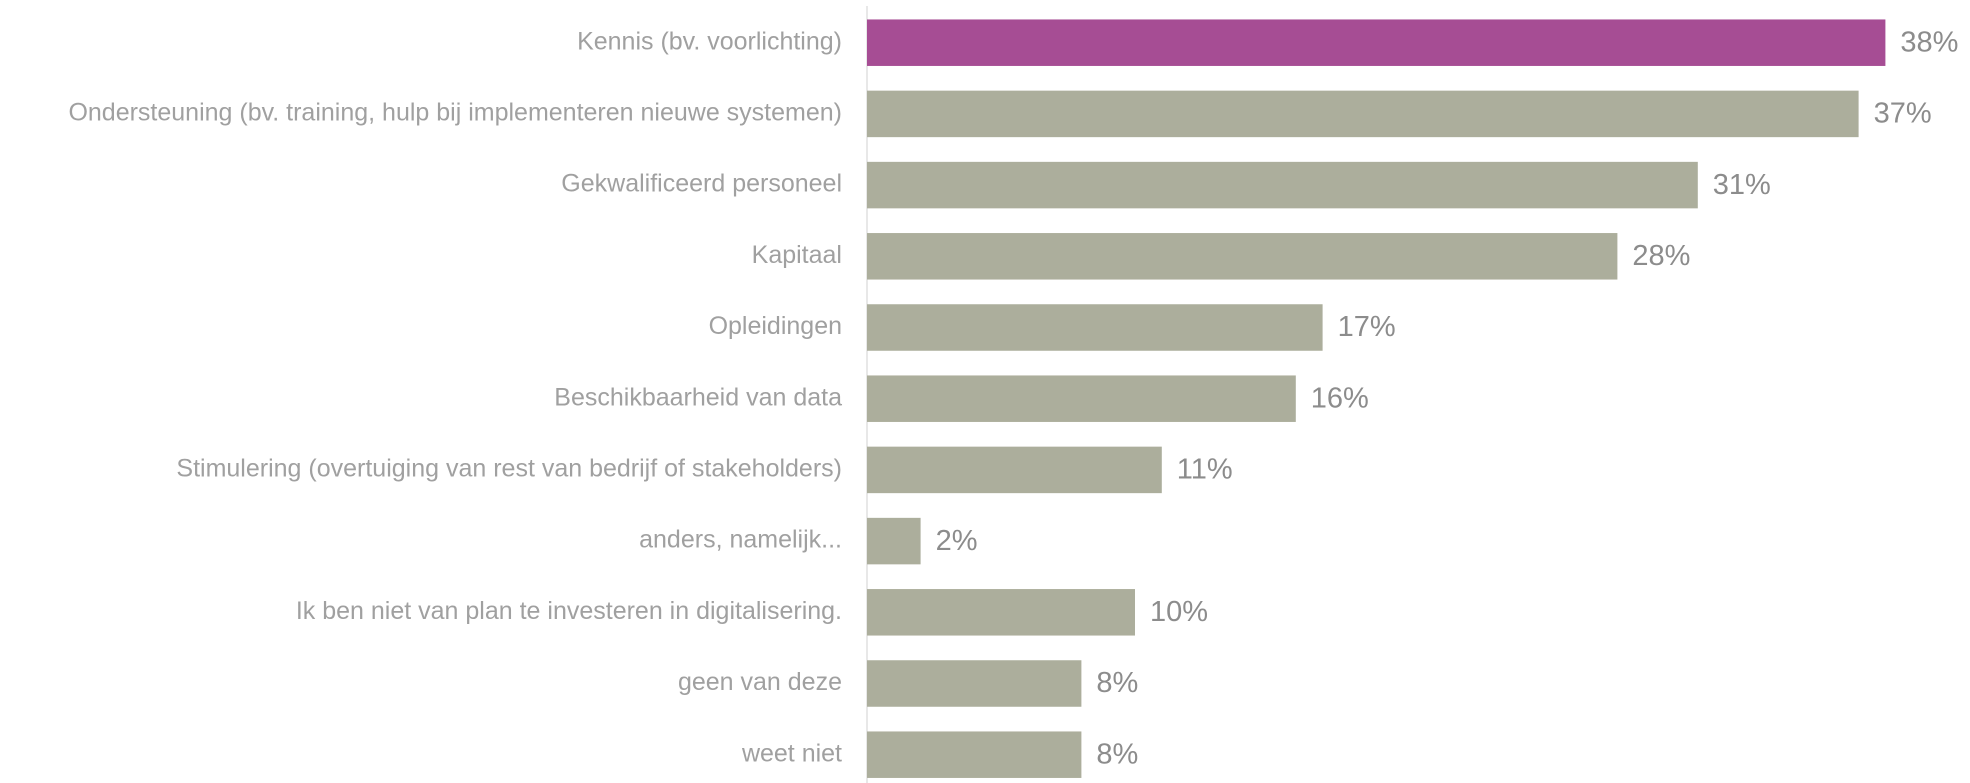 Image resolution: width=1970 pixels, height=783 pixels. What do you see at coordinates (1661, 256) in the screenshot?
I see `value-label: 28%` at bounding box center [1661, 256].